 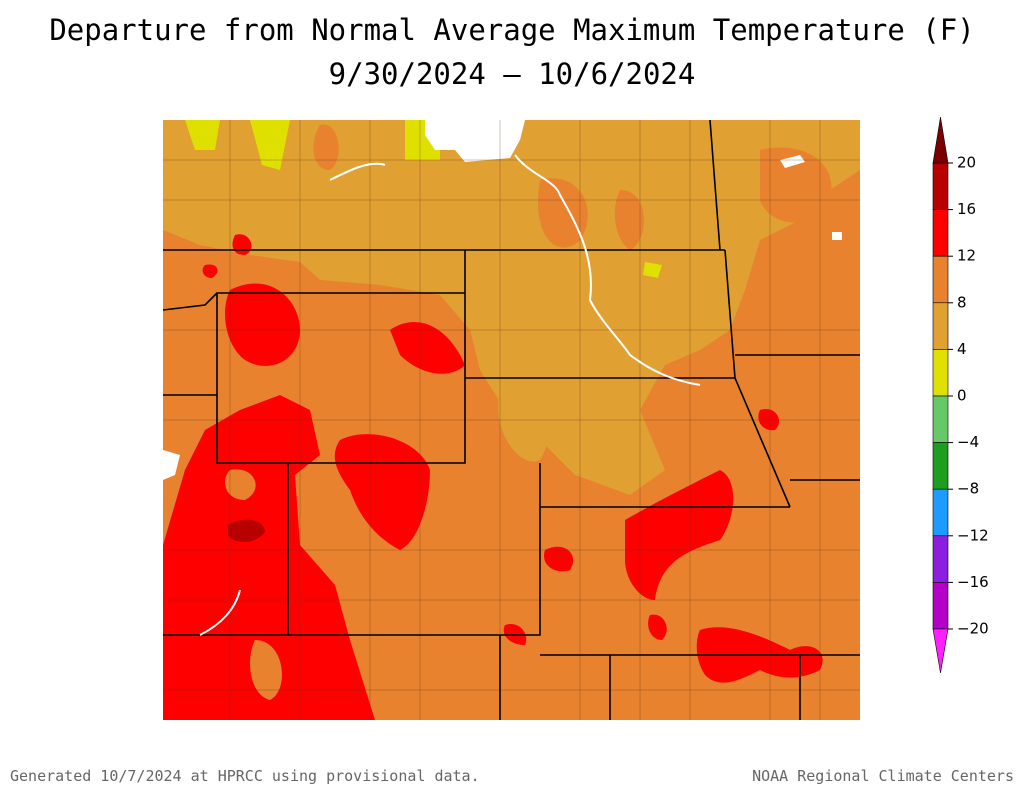 What do you see at coordinates (966, 209) in the screenshot?
I see `tick-label: 16` at bounding box center [966, 209].